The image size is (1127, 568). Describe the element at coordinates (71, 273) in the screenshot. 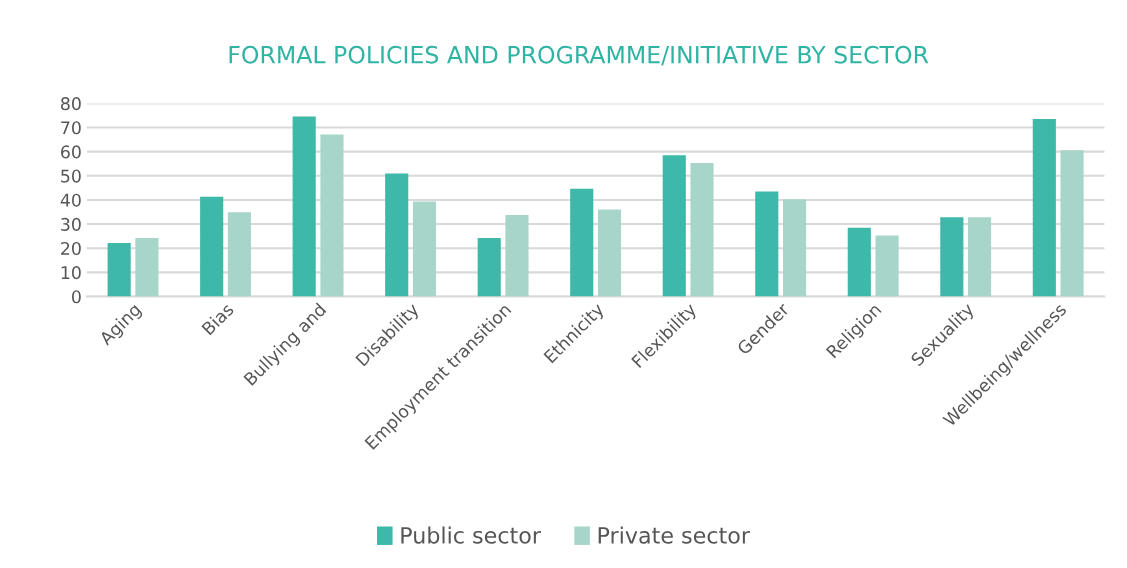

I see `y-tick-label: 10` at that location.